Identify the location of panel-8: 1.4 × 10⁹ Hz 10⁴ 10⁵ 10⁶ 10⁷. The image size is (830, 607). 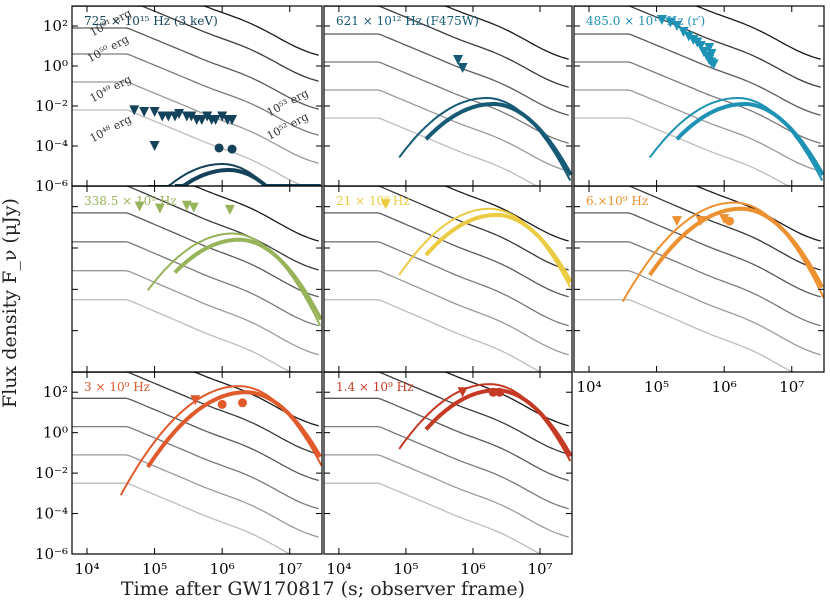
(448, 474).